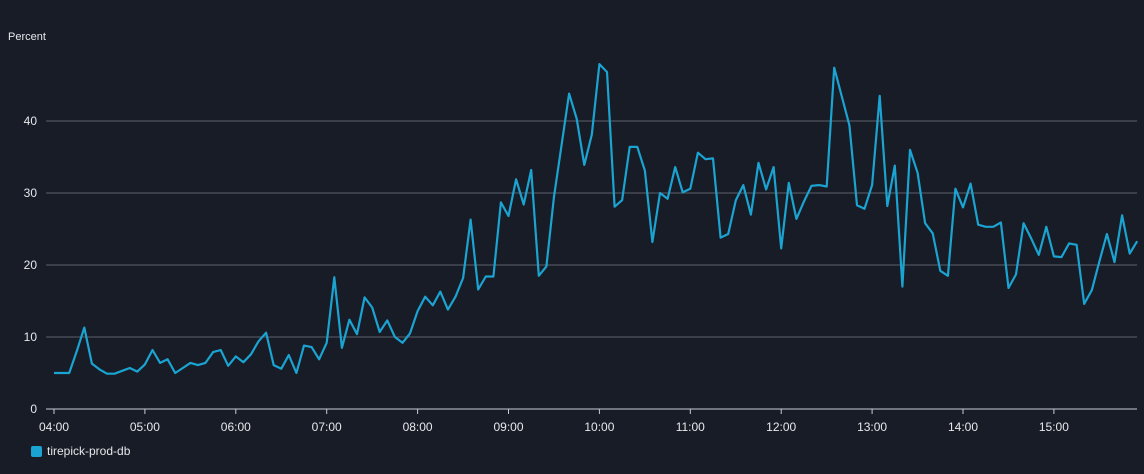 The width and height of the screenshot is (1144, 474). What do you see at coordinates (418, 427) in the screenshot?
I see `x-tick-label: 08:00` at bounding box center [418, 427].